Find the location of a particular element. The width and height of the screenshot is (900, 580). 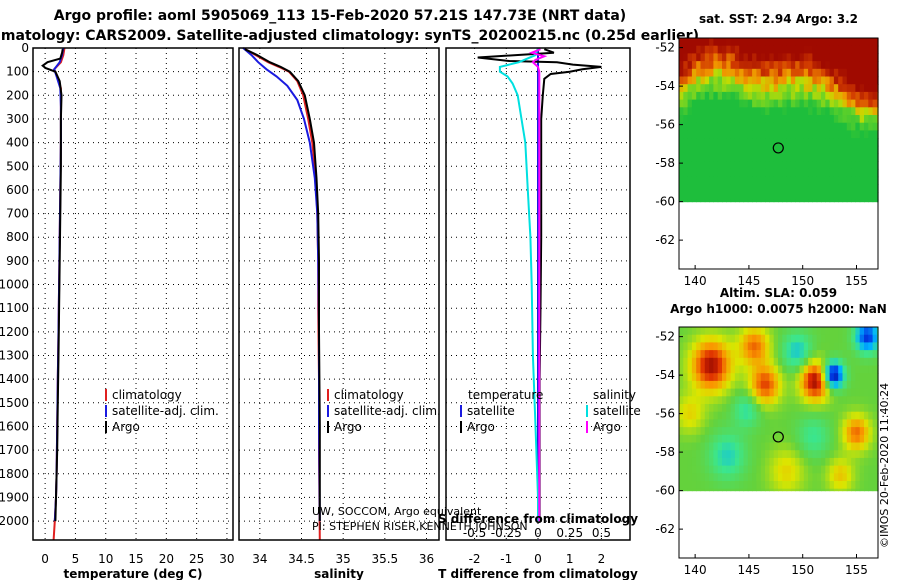

x-axis-label: salinity is located at coordinates (339, 573).